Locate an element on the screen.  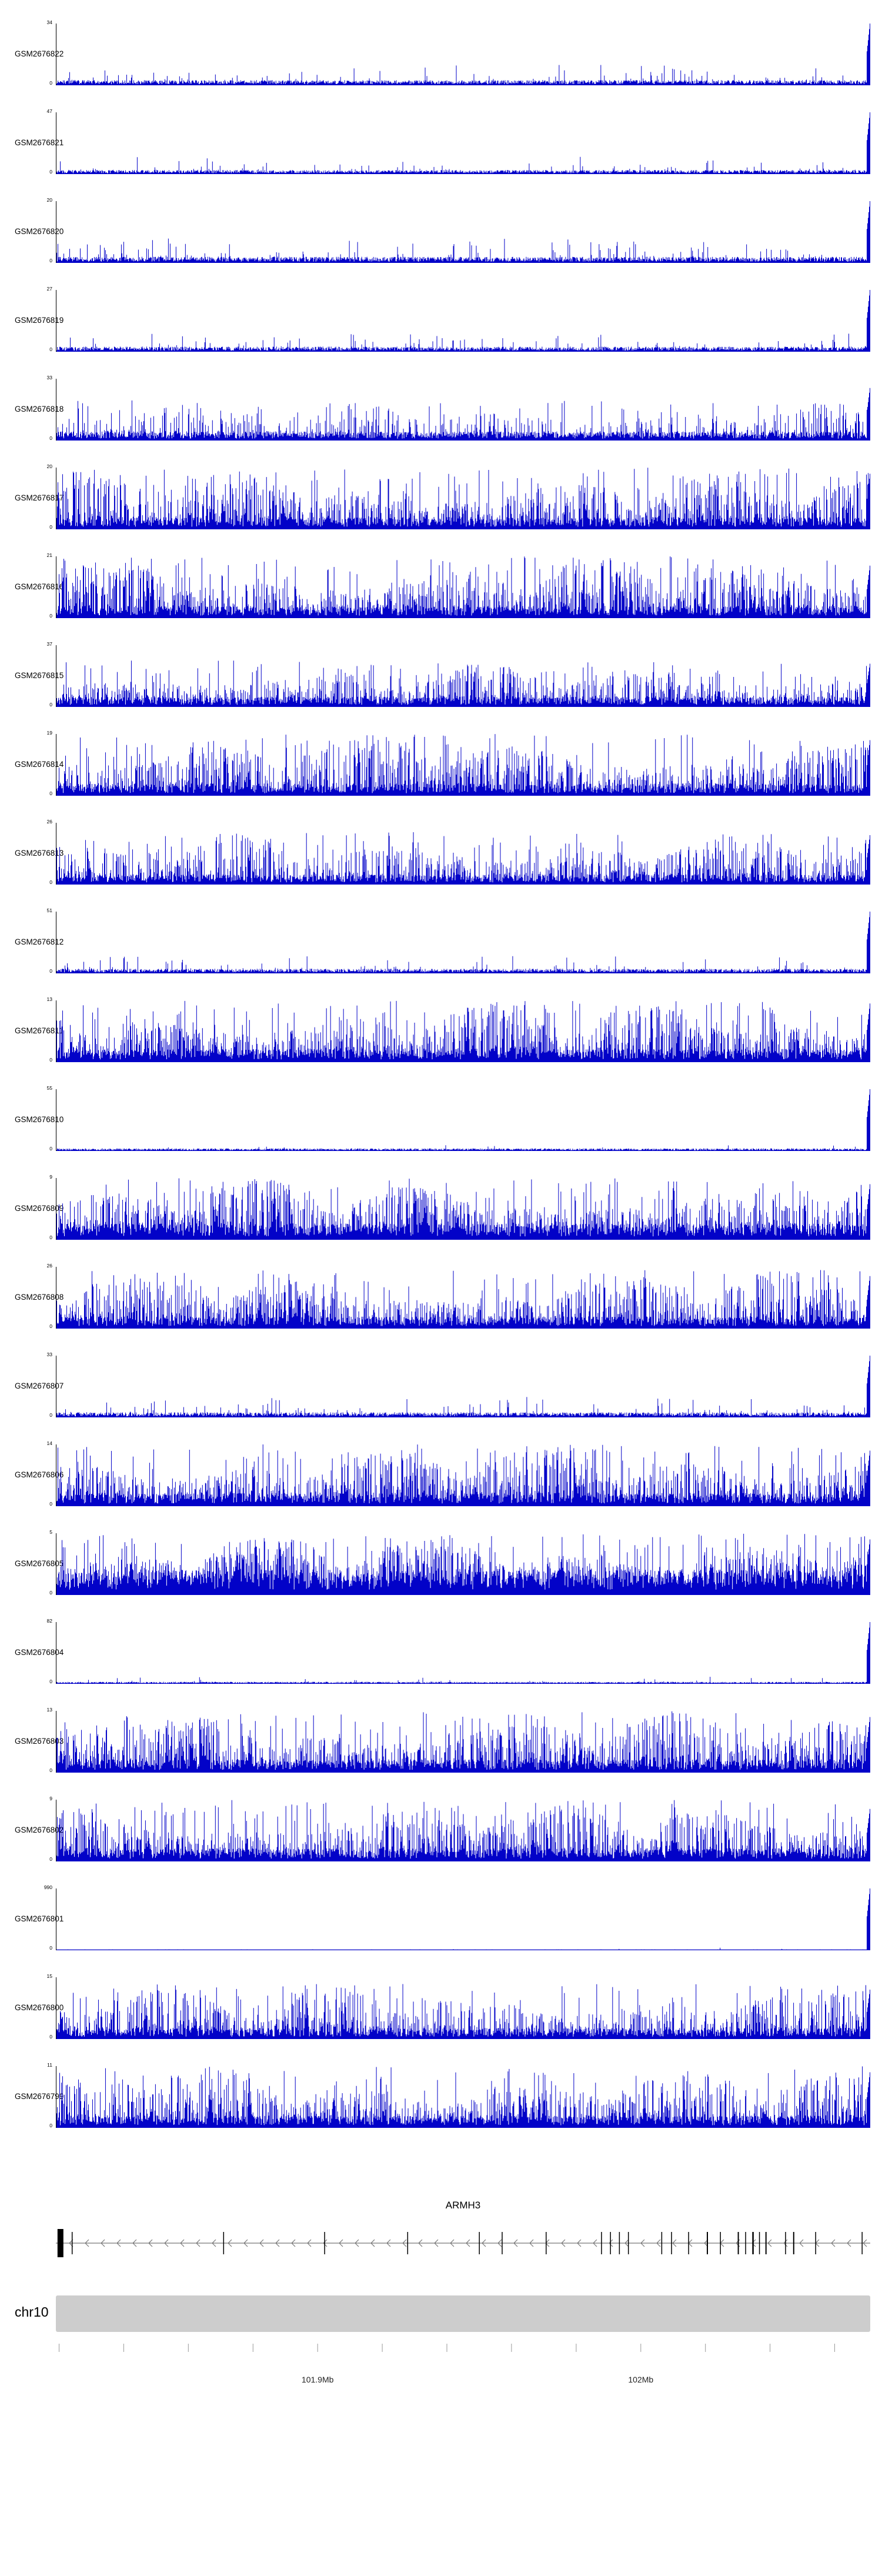
track-label: GSM2676808 is located at coordinates (39, 1297).